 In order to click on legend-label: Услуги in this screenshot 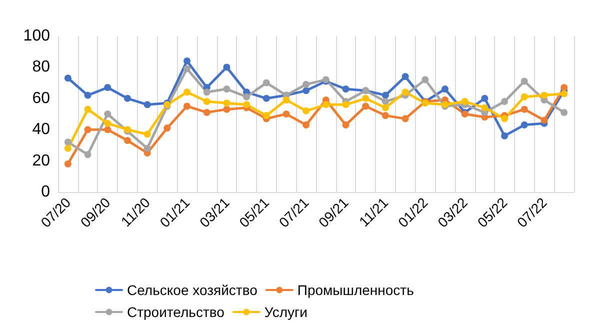, I will do `click(286, 312)`.